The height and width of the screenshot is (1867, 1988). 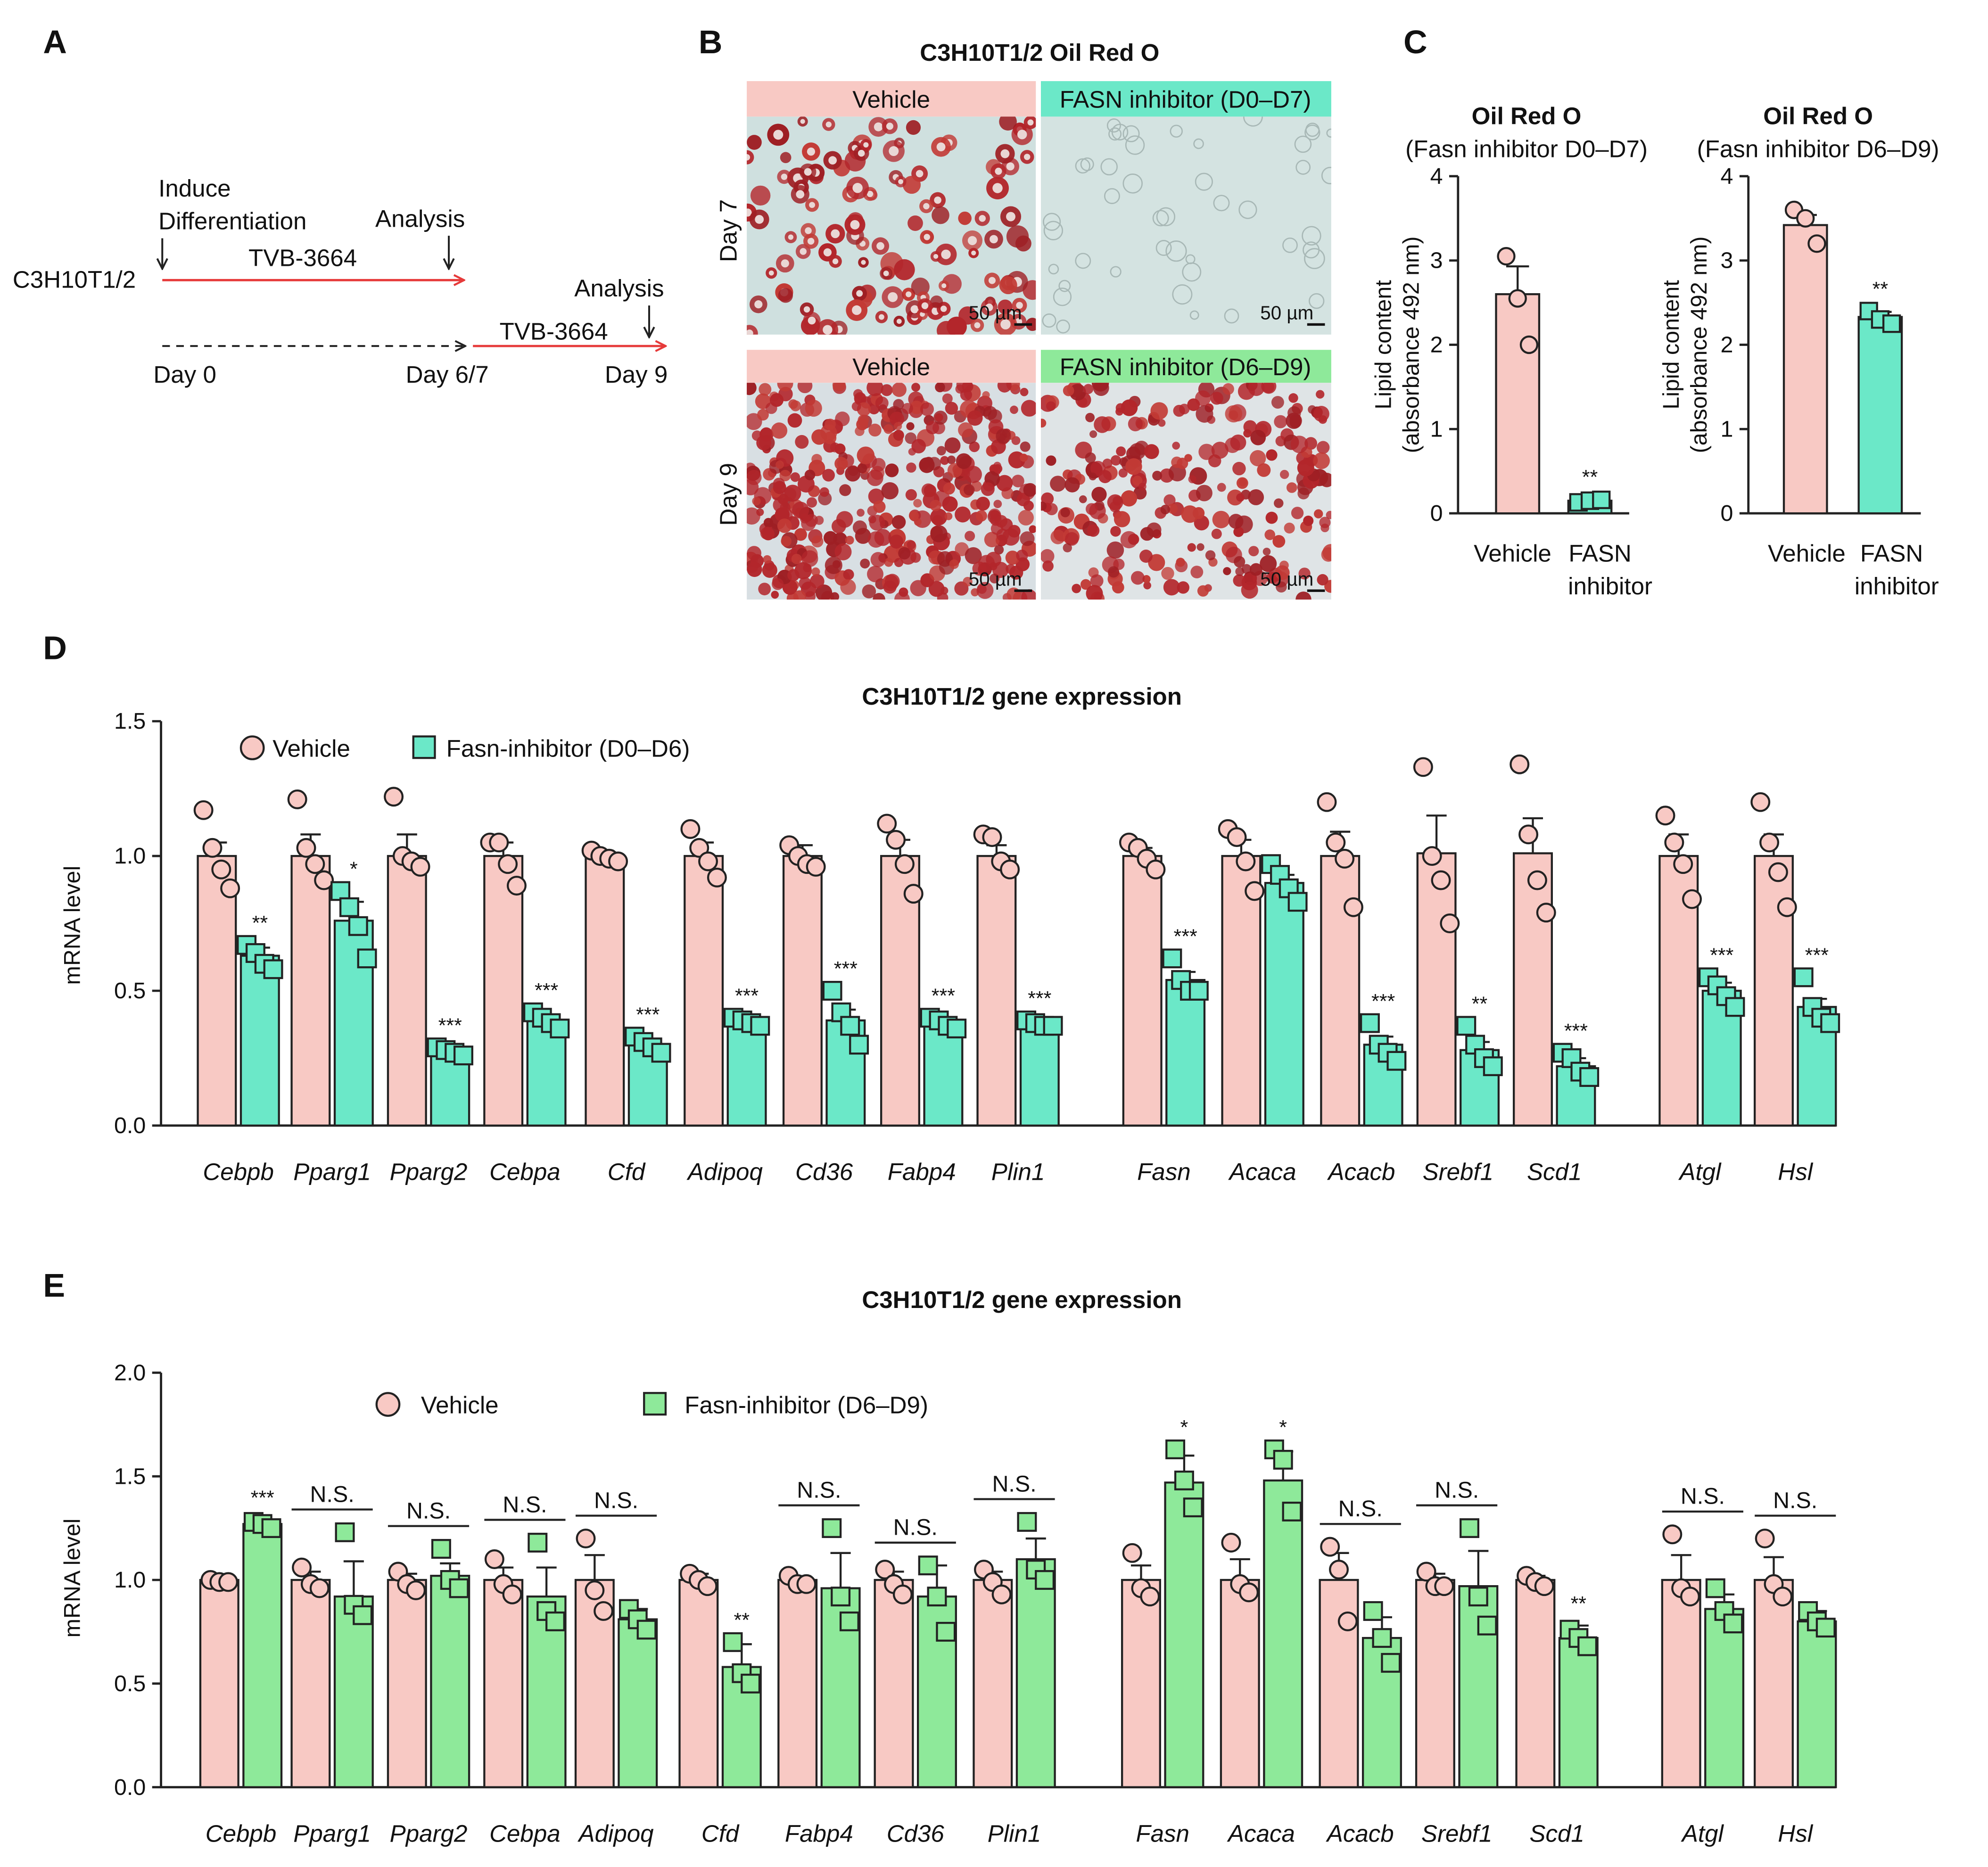 What do you see at coordinates (554, 331) in the screenshot?
I see `drug-label-2: TVB-3664` at bounding box center [554, 331].